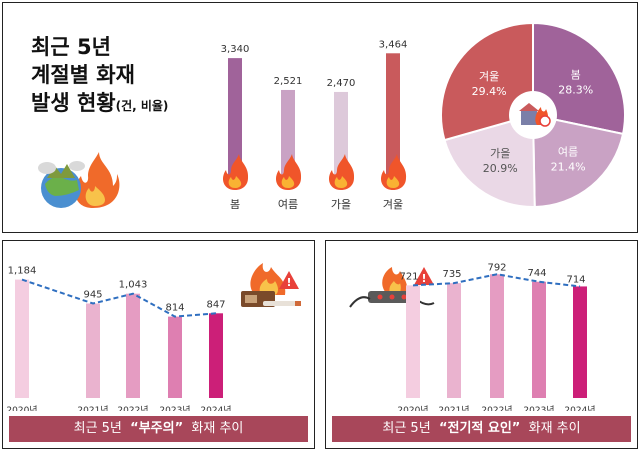 The image size is (640, 451). Describe the element at coordinates (412, 408) in the screenshot. I see `electrical-year-label: 2020년` at that location.